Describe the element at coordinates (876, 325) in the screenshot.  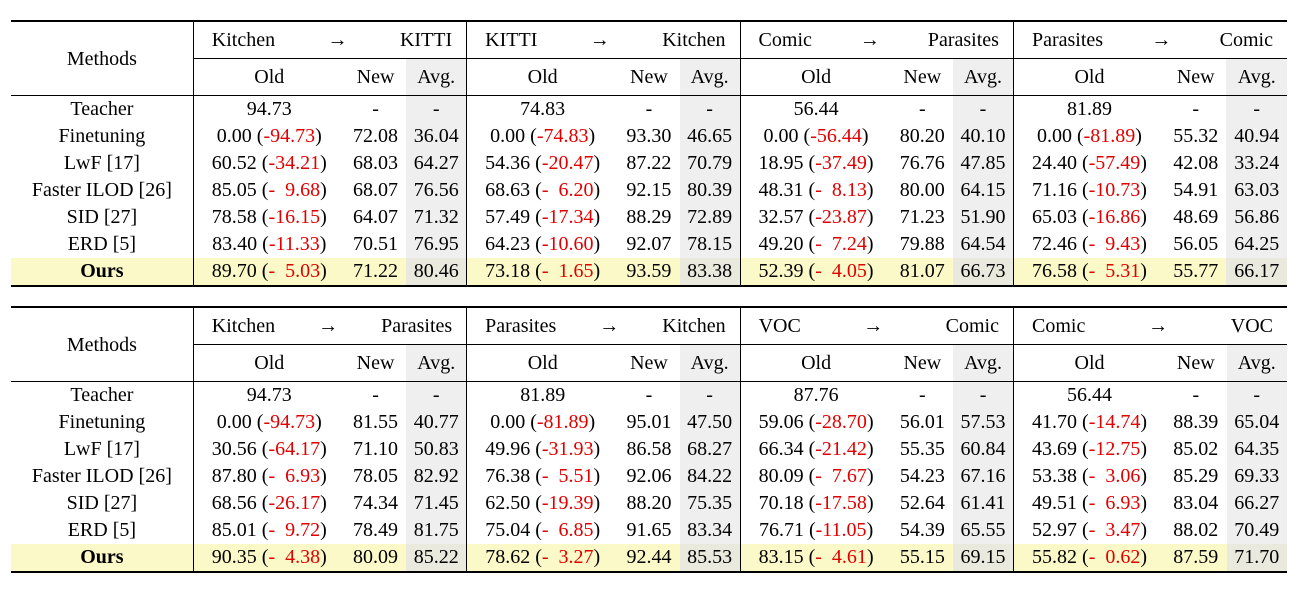
I see `task-header: VOC → Comic` at that location.